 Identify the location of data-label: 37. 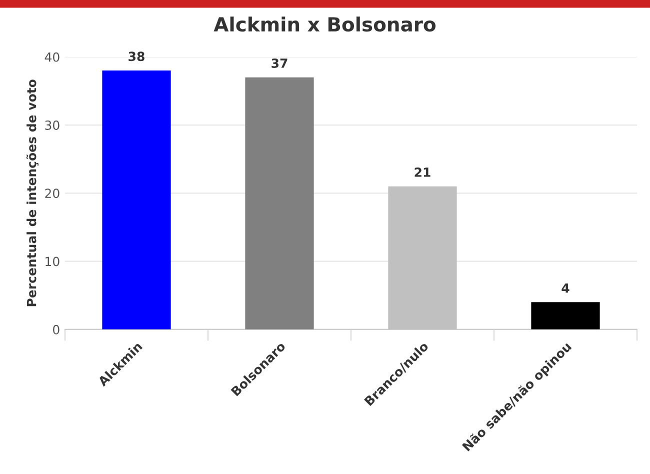
(280, 63).